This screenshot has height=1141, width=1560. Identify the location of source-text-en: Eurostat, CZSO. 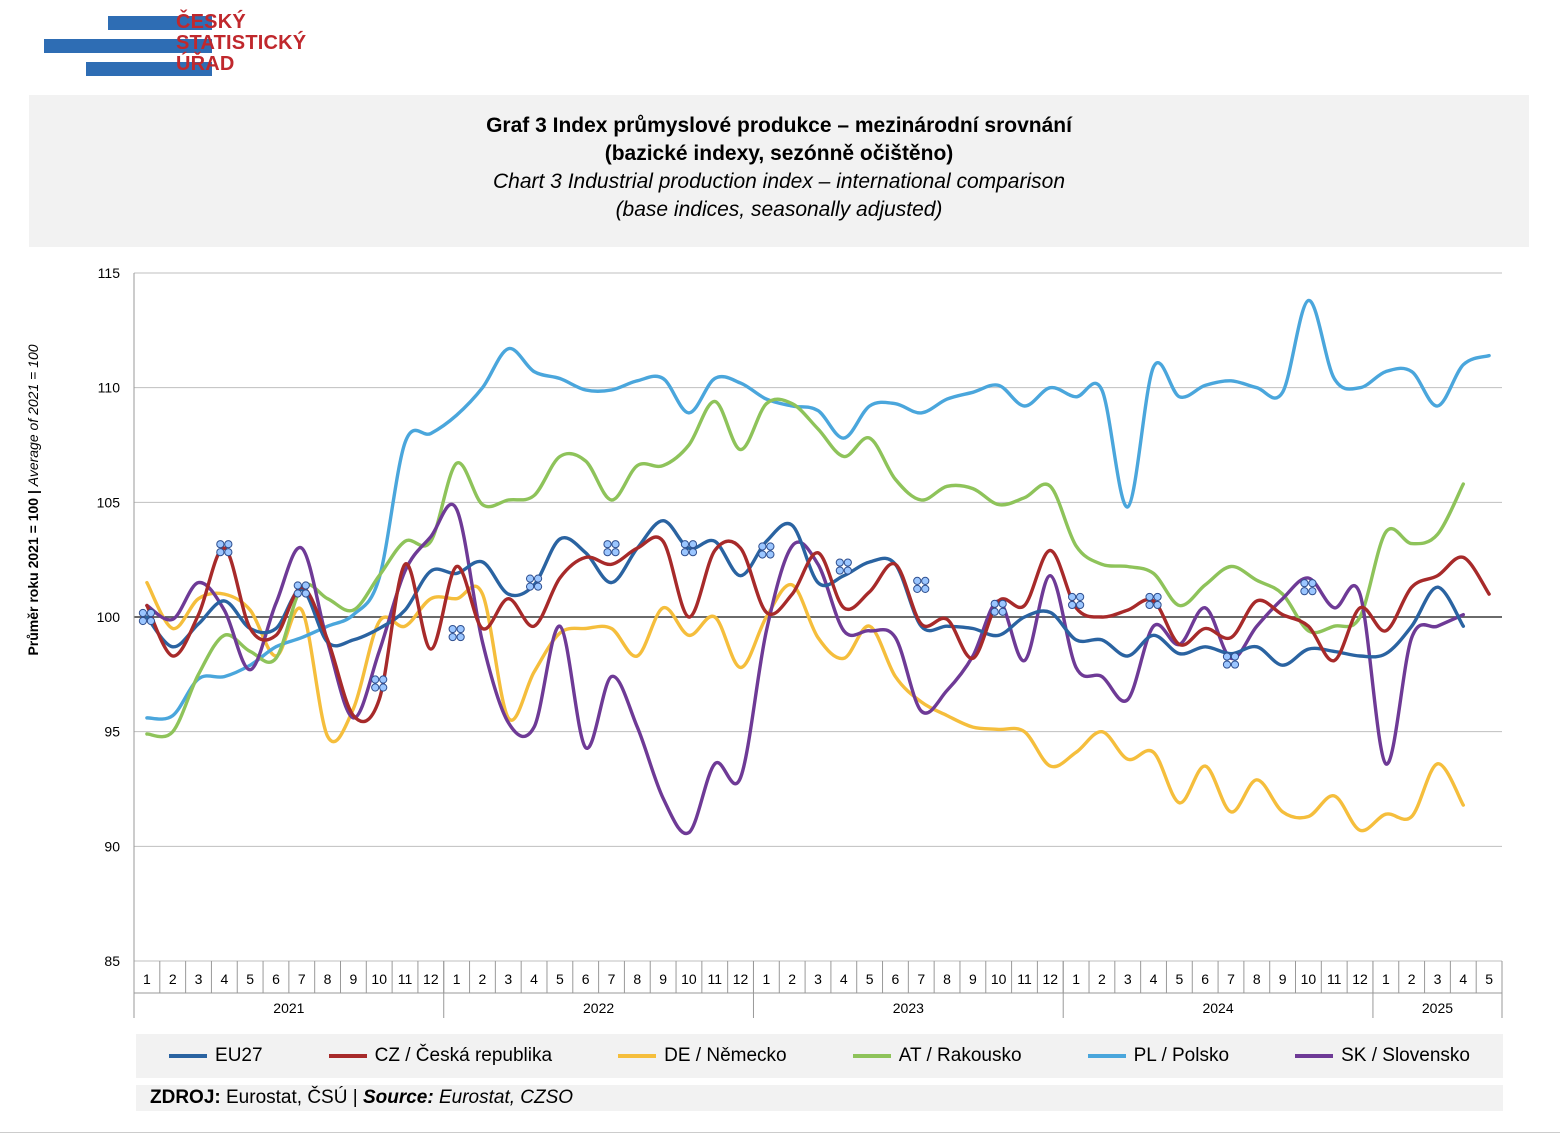
(503, 1097).